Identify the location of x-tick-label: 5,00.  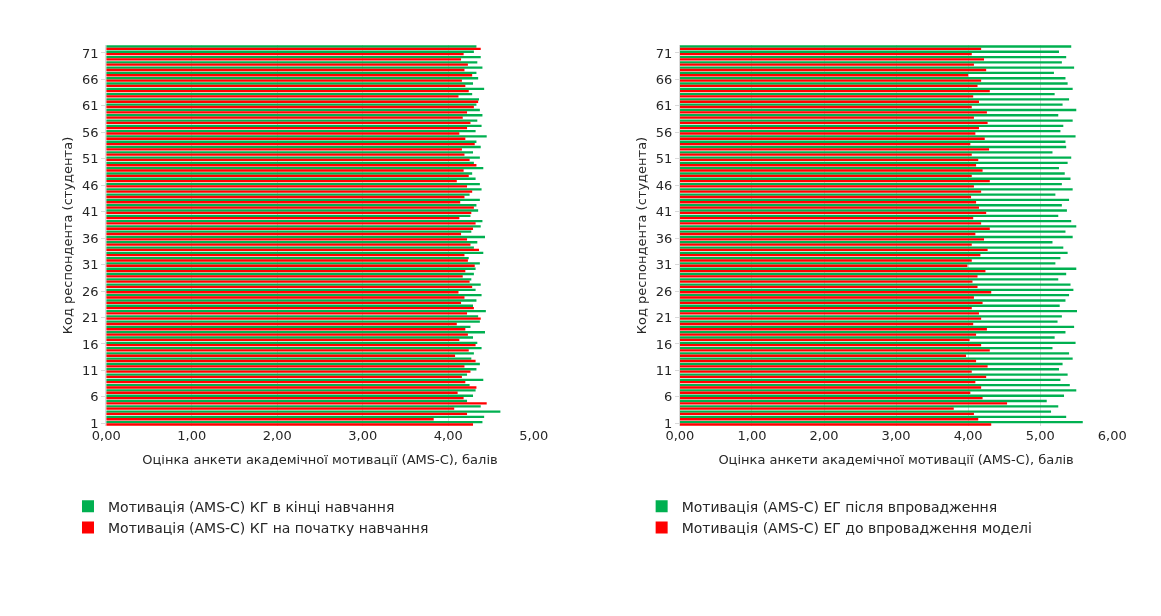
(1040, 435).